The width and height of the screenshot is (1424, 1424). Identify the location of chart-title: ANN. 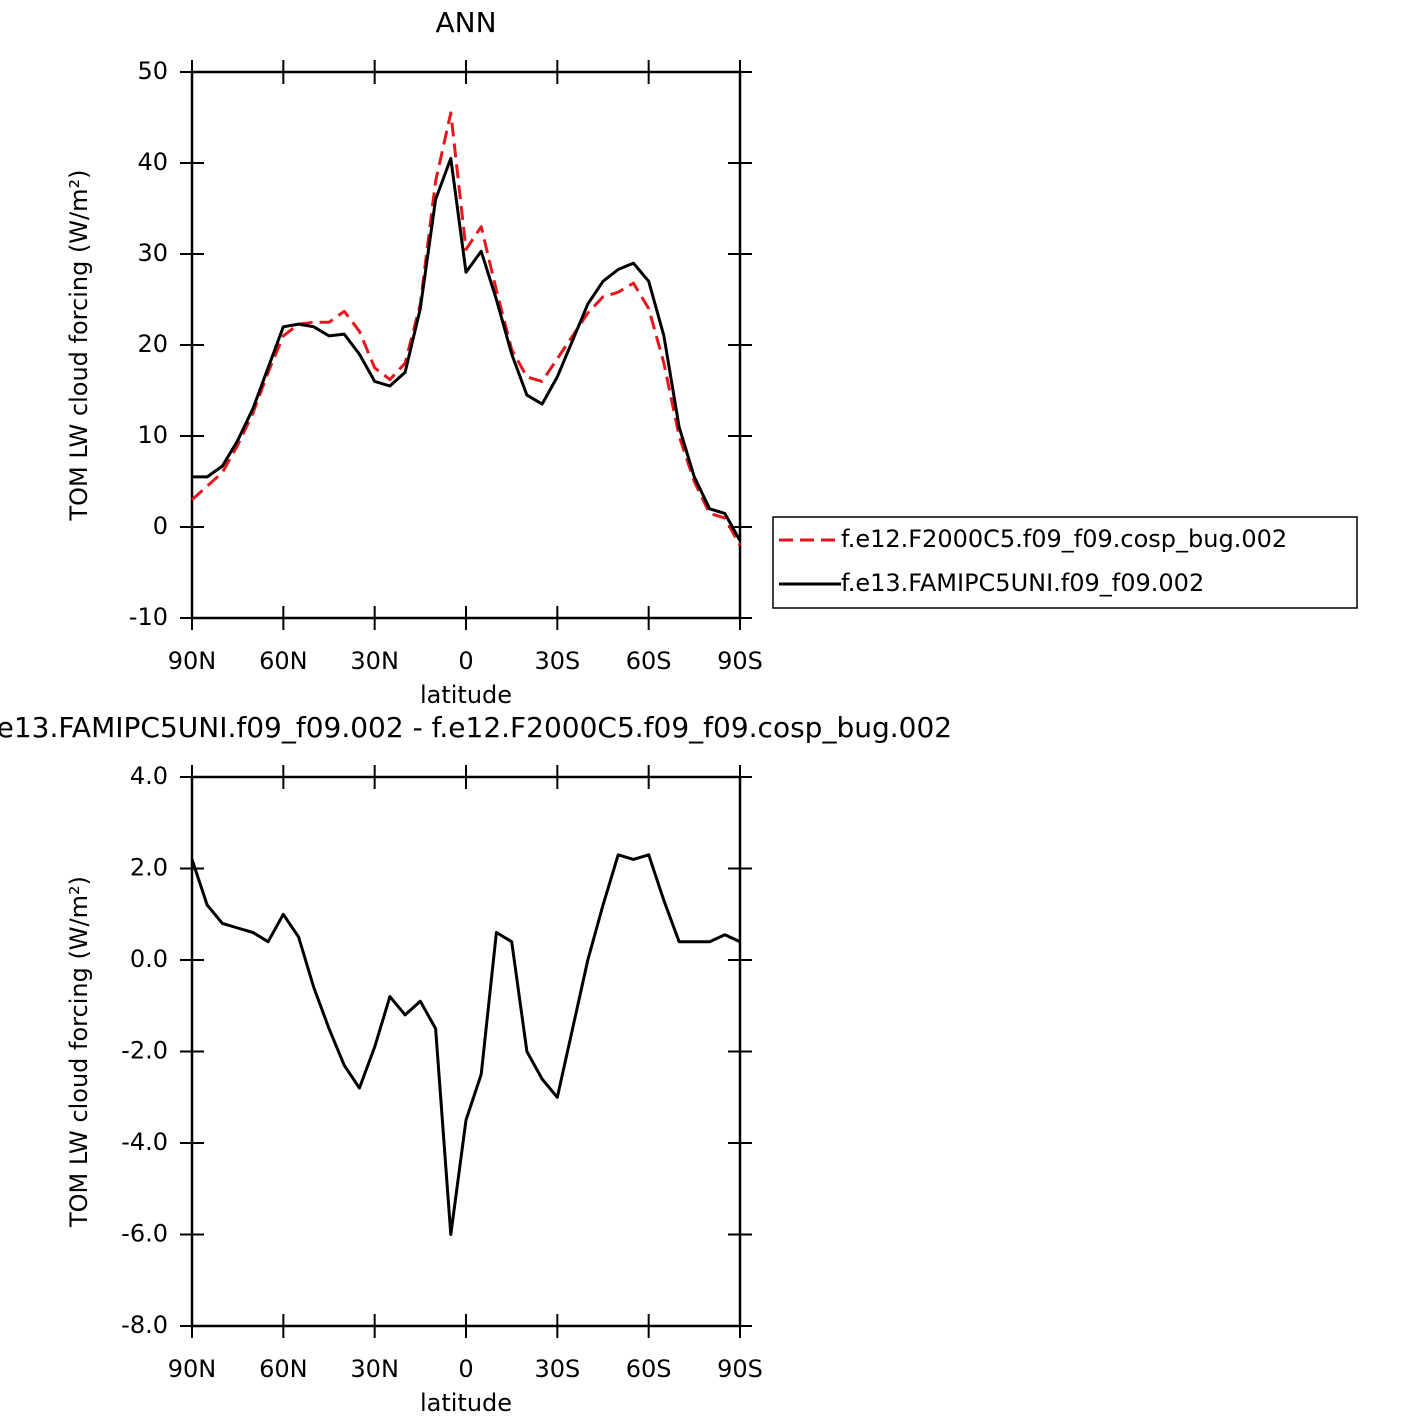
(465, 22).